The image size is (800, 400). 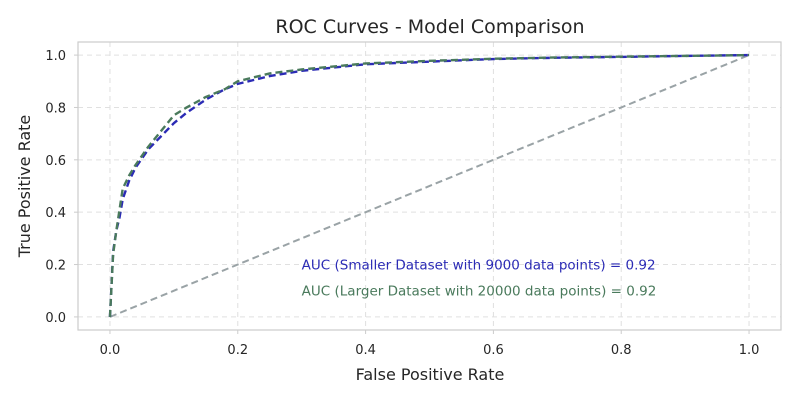 What do you see at coordinates (621, 350) in the screenshot?
I see `x-tick-label: 0.8` at bounding box center [621, 350].